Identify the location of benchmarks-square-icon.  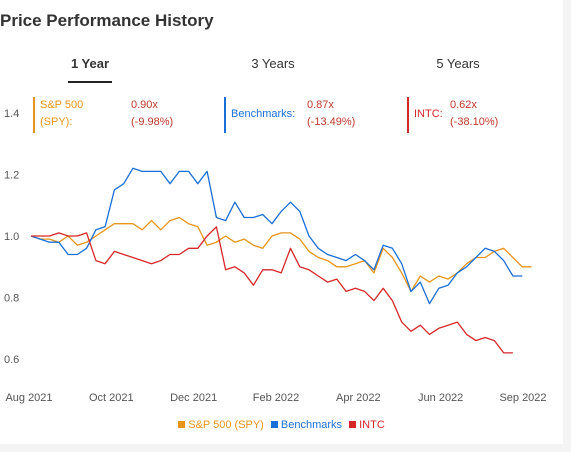
(274, 424).